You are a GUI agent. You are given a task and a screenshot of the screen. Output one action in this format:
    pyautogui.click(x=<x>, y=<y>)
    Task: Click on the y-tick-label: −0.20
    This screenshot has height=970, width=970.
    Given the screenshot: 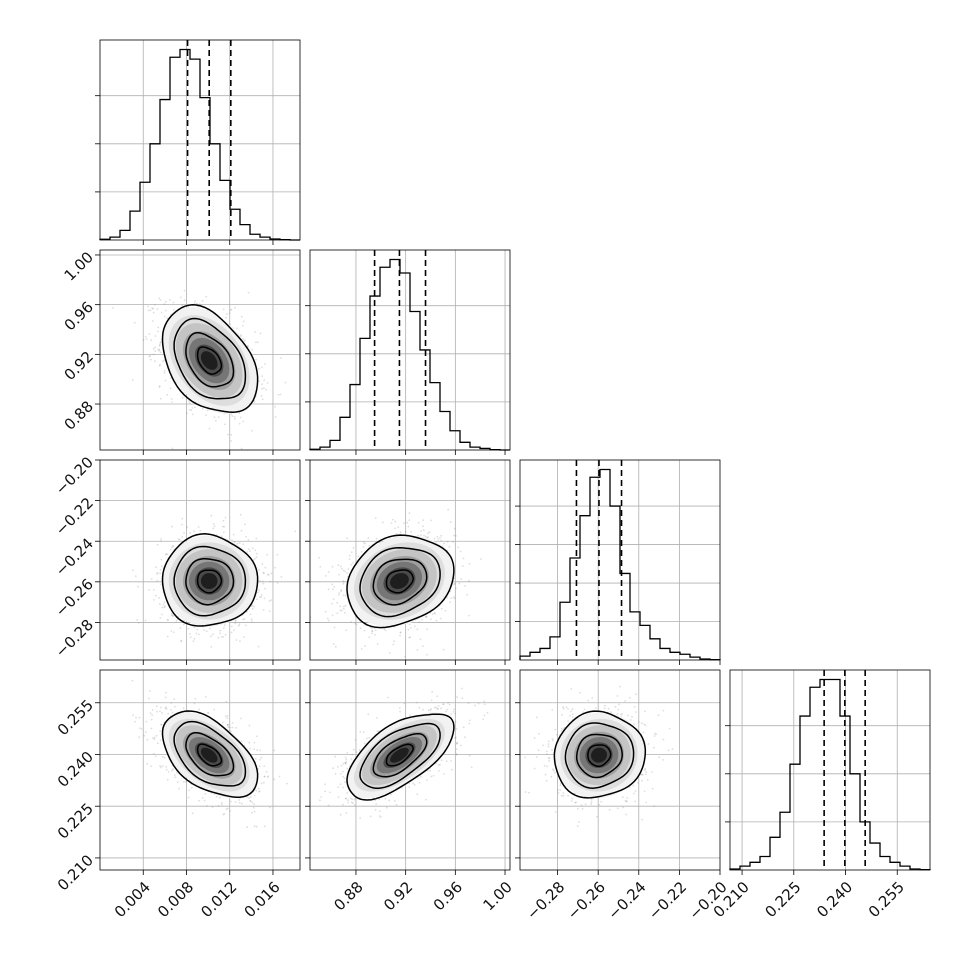 What is the action you would take?
    pyautogui.click(x=74, y=475)
    